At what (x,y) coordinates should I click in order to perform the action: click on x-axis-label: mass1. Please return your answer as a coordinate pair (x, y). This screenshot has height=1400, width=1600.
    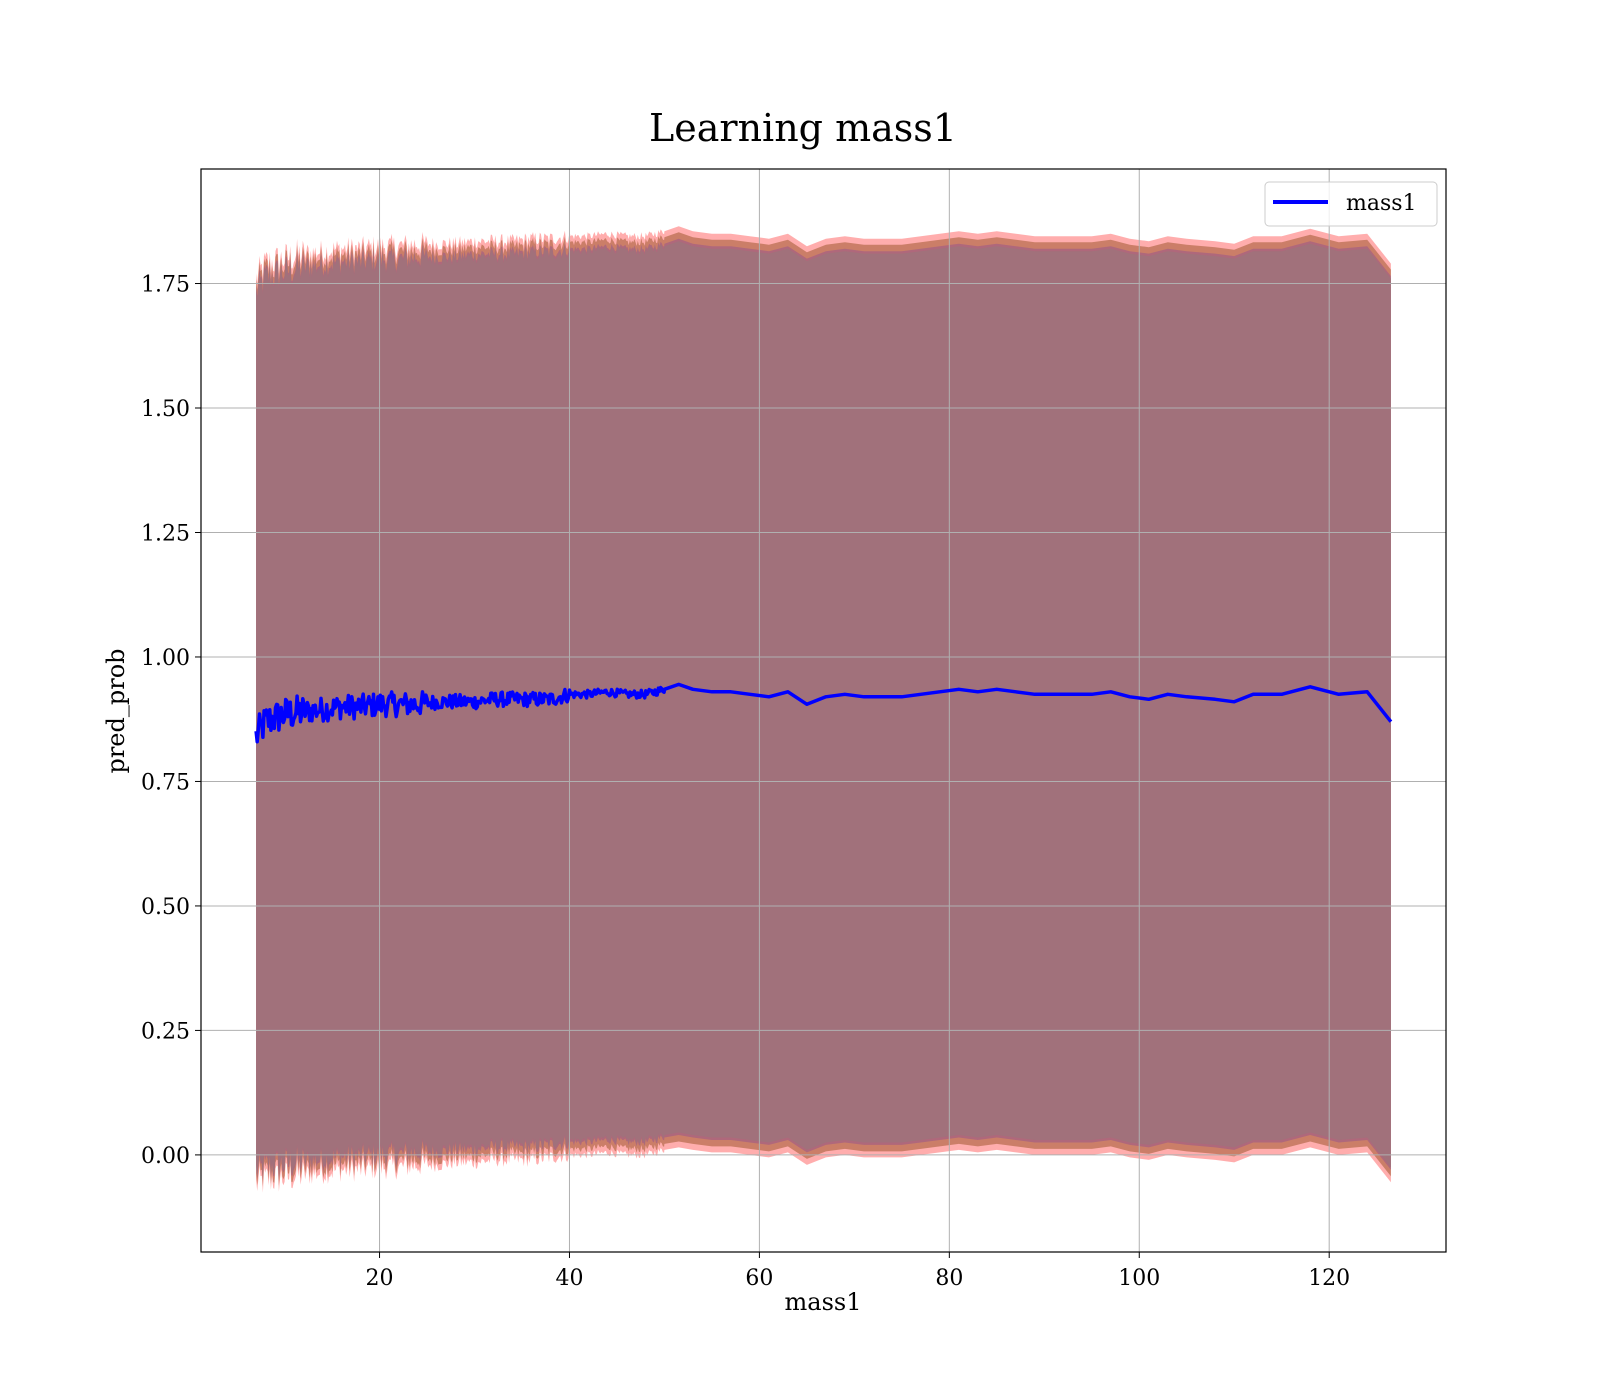
    Looking at the image, I should click on (823, 1302).